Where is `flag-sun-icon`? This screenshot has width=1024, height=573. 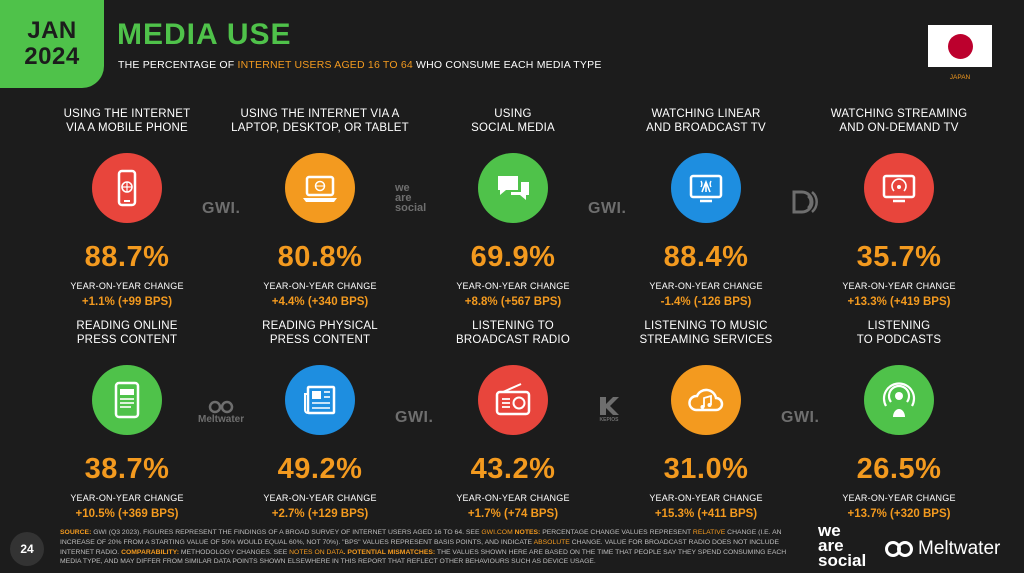 flag-sun-icon is located at coordinates (960, 46).